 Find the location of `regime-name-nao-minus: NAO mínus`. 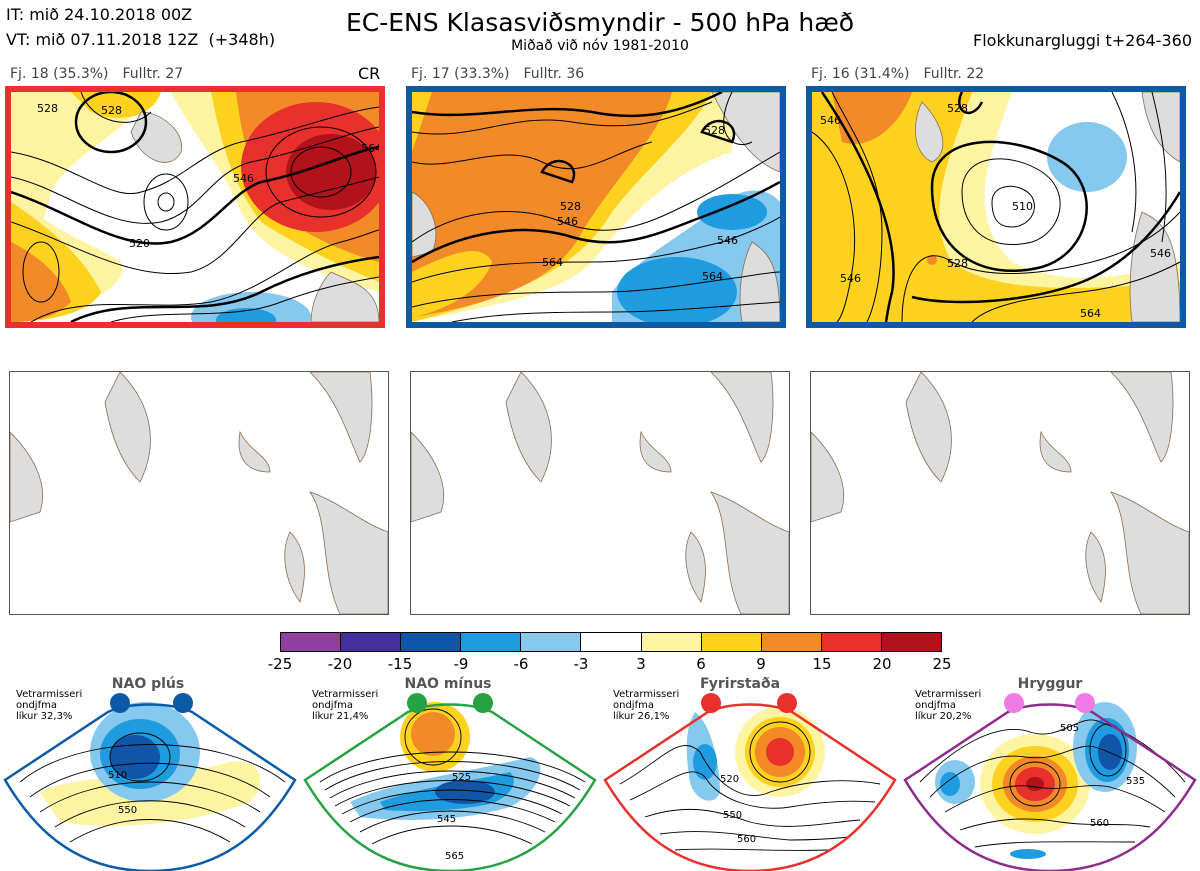

regime-name-nao-minus: NAO mínus is located at coordinates (448, 684).